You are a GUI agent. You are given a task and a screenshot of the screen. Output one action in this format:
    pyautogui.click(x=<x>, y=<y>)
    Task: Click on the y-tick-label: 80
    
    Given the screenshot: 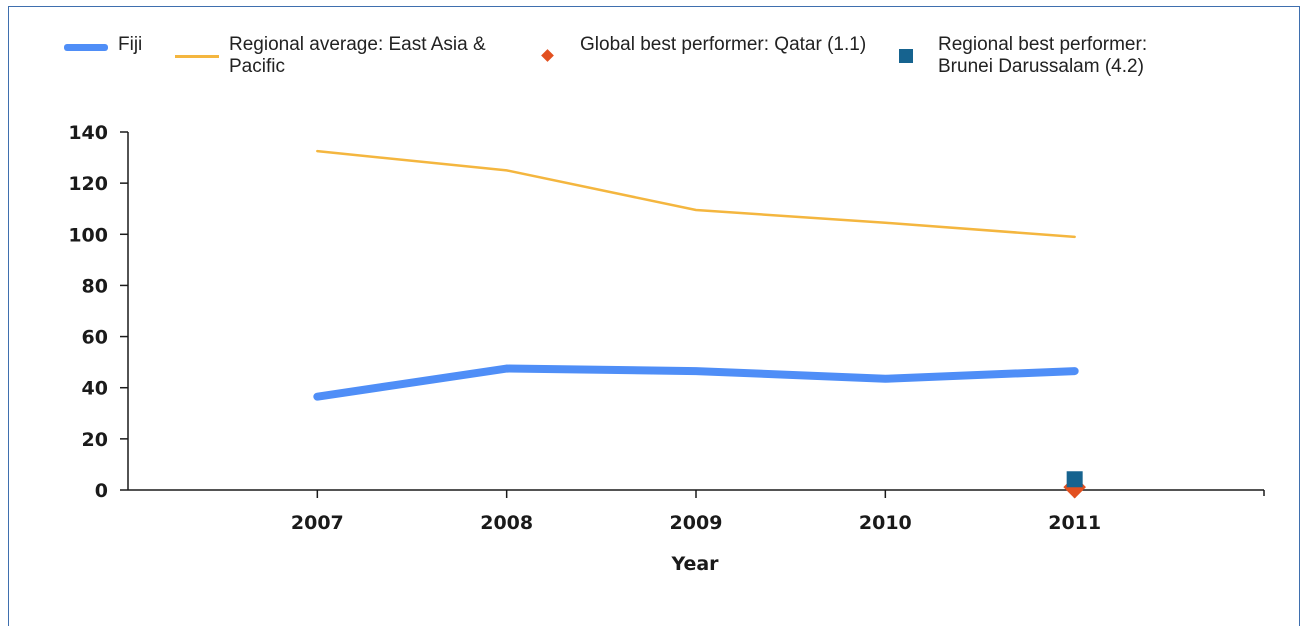 What is the action you would take?
    pyautogui.click(x=95, y=286)
    